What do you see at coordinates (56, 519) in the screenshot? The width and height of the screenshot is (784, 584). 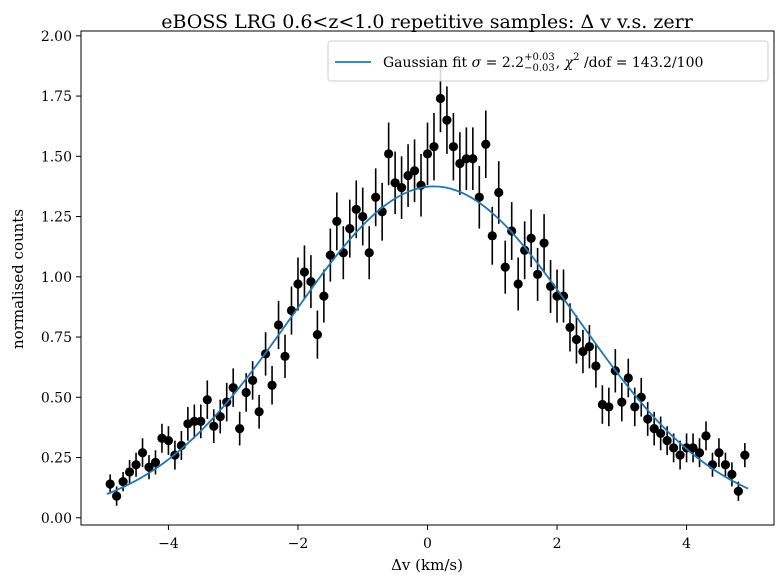 I see `y-tick-label: 0.00` at bounding box center [56, 519].